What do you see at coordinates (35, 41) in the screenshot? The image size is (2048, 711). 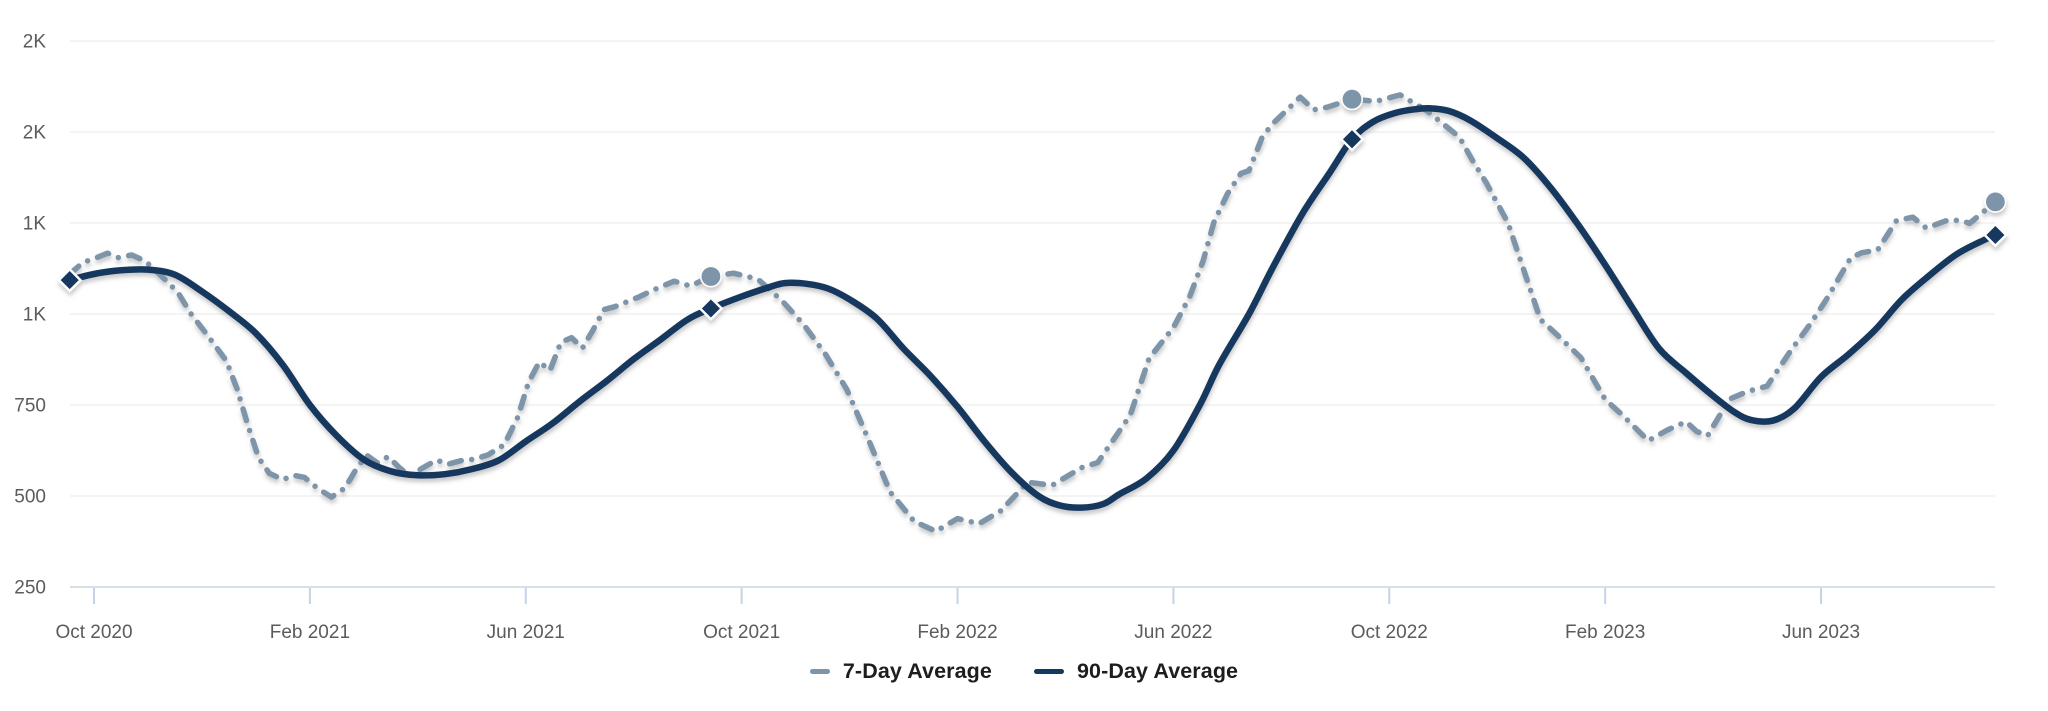 I see `y-axis-label-1750: 2K` at bounding box center [35, 41].